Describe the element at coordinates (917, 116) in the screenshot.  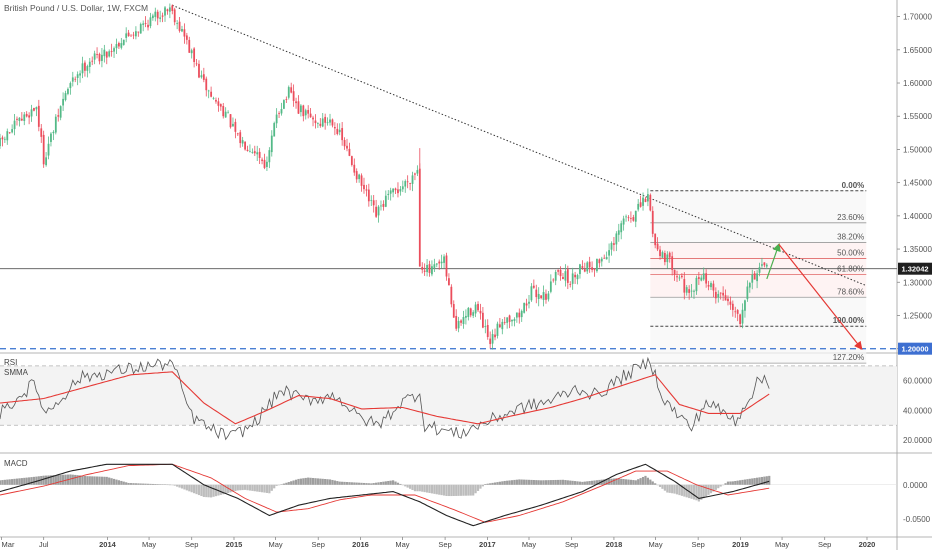
I see `price-axis-label: 1.55000` at that location.